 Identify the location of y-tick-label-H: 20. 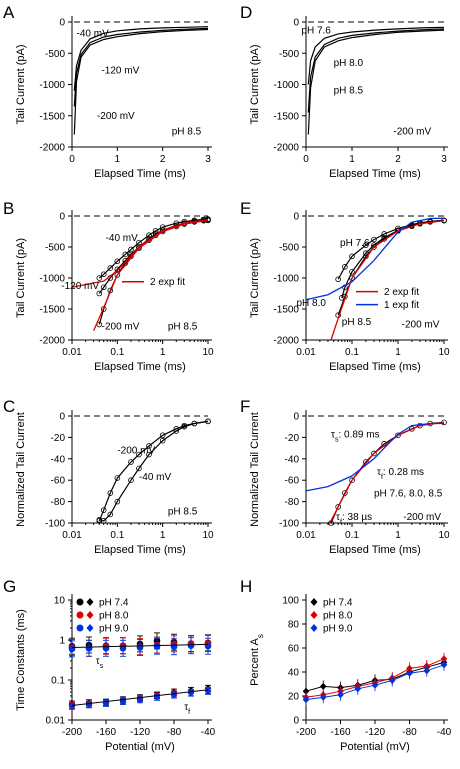
(294, 697).